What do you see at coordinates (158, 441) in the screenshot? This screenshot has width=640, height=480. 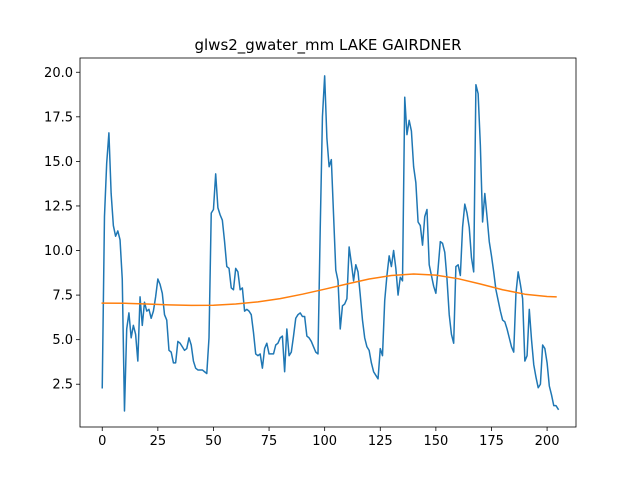 I see `x-tick-label: 25` at bounding box center [158, 441].